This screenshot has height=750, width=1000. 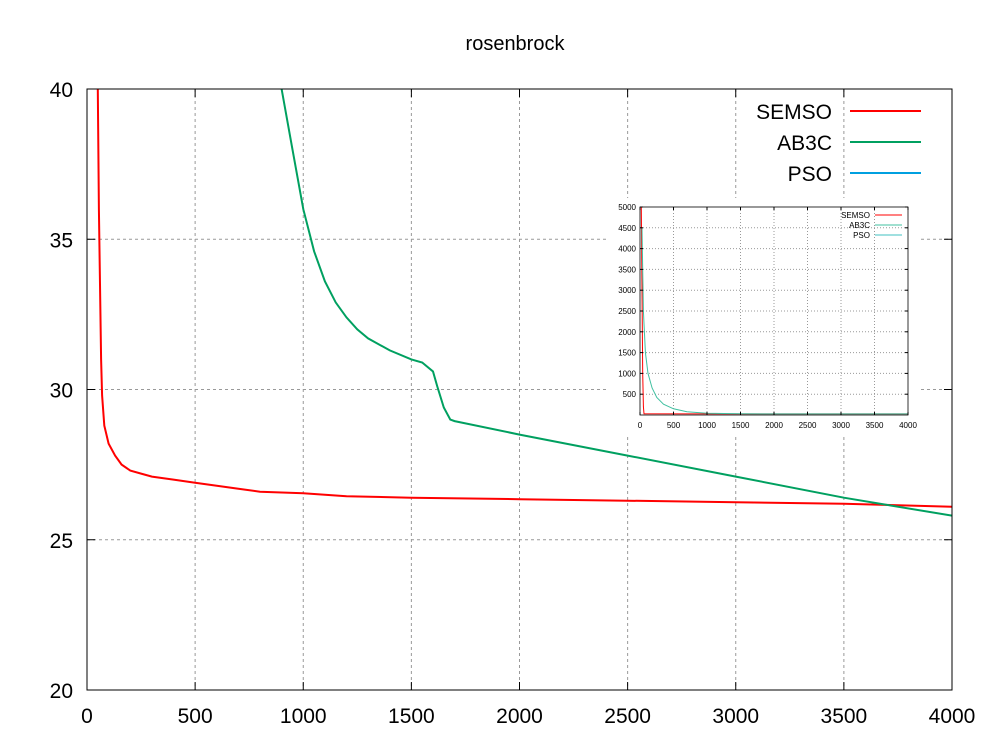 I want to click on y-tick-label: 3500, so click(x=627, y=269).